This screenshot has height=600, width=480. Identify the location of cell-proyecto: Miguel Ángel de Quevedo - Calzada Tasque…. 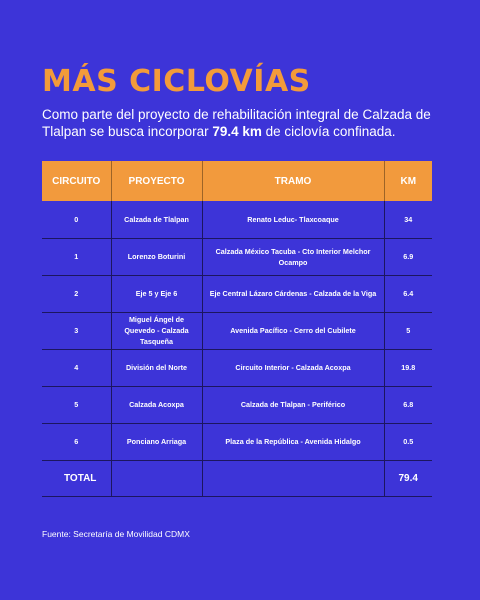
(156, 331).